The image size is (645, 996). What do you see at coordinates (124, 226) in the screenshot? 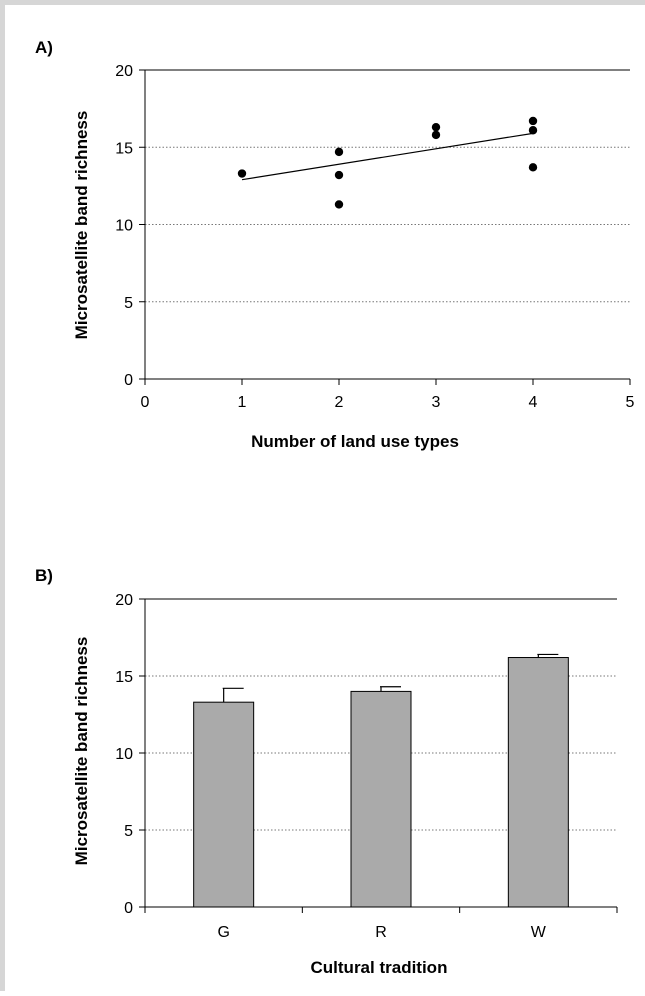
I see `panel-a-y-tick-label: 10` at bounding box center [124, 226].